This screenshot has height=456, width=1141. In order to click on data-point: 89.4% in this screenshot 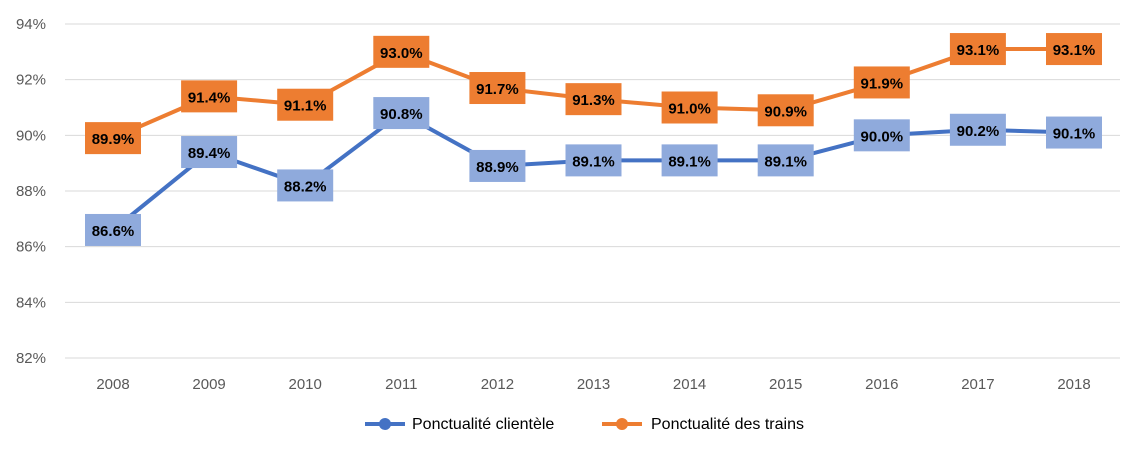, I will do `click(209, 152)`.